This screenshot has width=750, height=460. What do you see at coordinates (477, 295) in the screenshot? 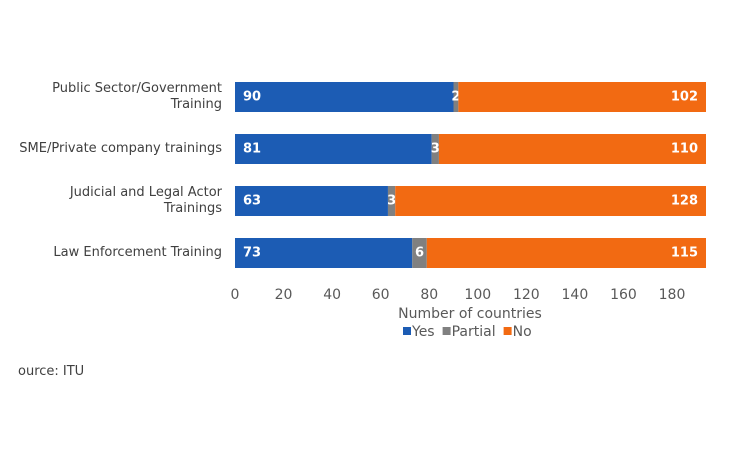
I see `x-tick-label: 100` at bounding box center [477, 295].